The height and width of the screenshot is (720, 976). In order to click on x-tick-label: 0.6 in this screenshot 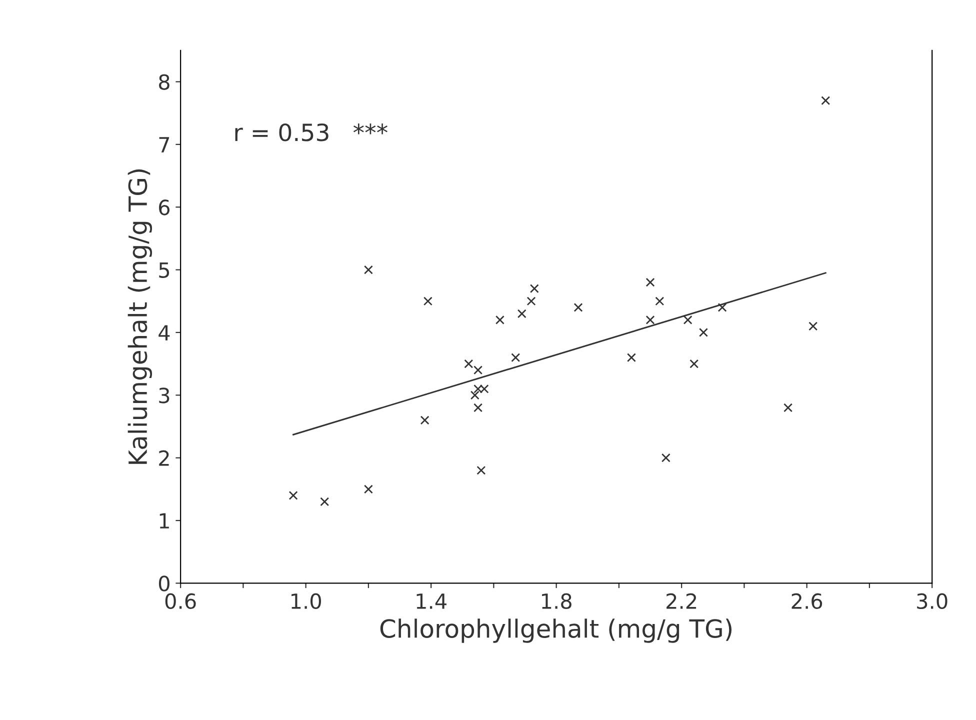, I will do `click(180, 601)`.